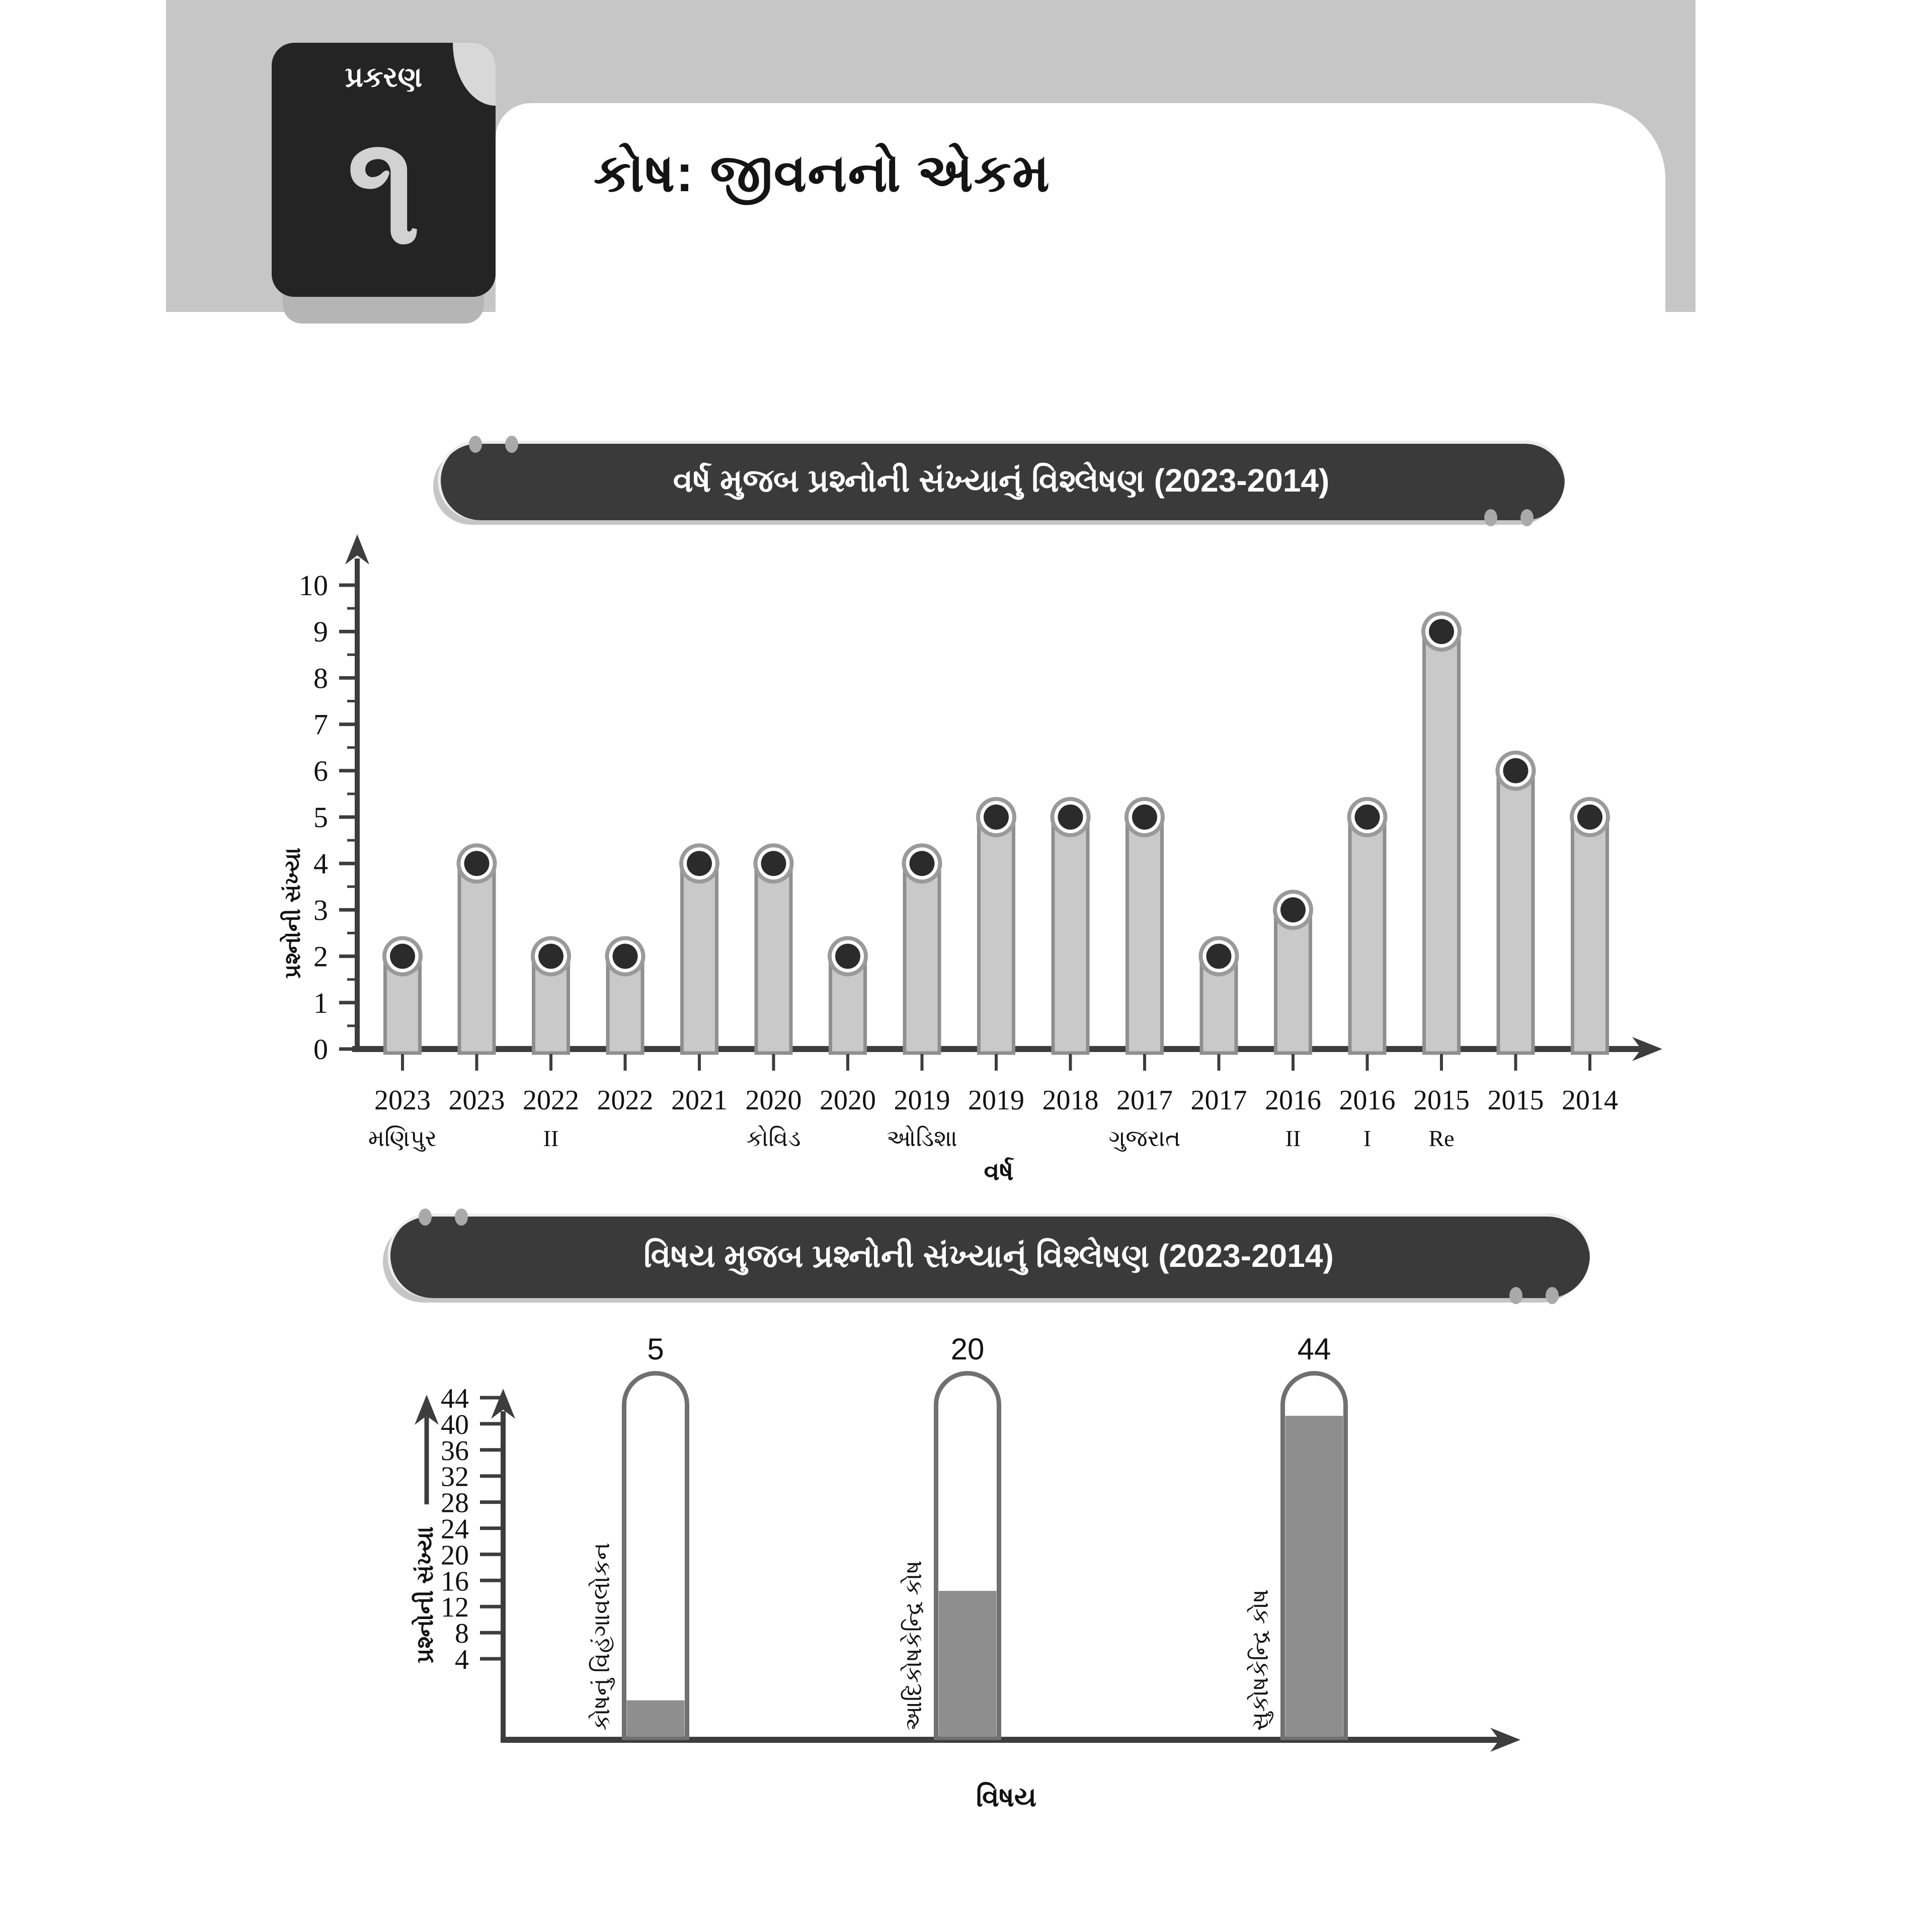 The height and width of the screenshot is (1932, 1932). What do you see at coordinates (455, 1399) in the screenshot?
I see `y-tick-label: 44` at bounding box center [455, 1399].